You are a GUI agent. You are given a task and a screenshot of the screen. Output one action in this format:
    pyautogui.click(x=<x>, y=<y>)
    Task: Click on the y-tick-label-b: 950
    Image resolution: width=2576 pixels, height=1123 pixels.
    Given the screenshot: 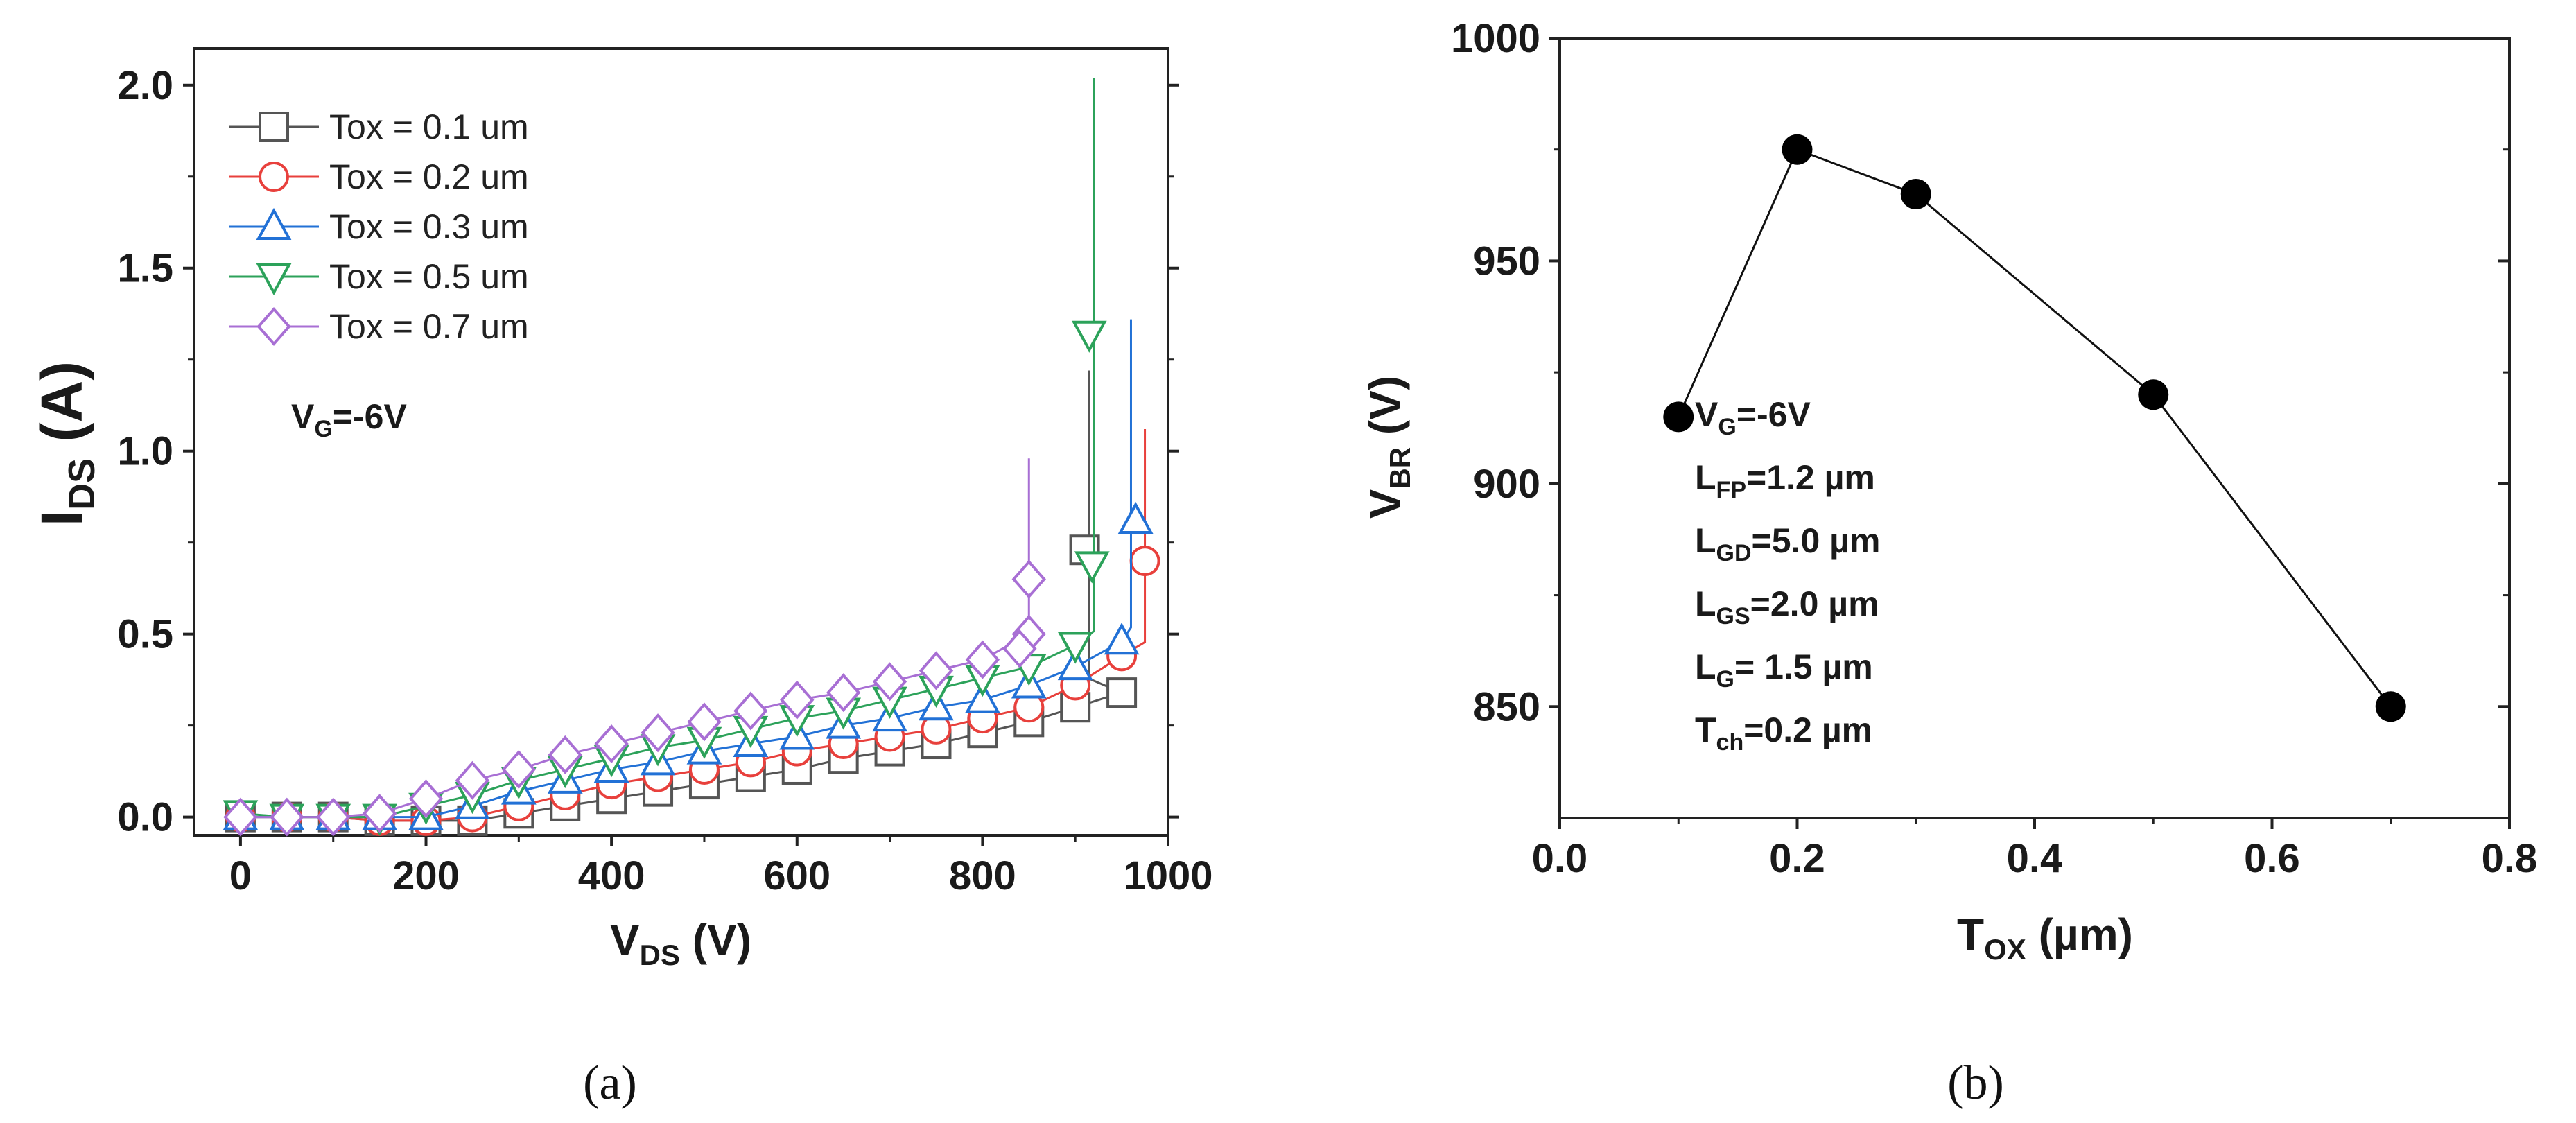 What is the action you would take?
    pyautogui.click(x=1506, y=261)
    